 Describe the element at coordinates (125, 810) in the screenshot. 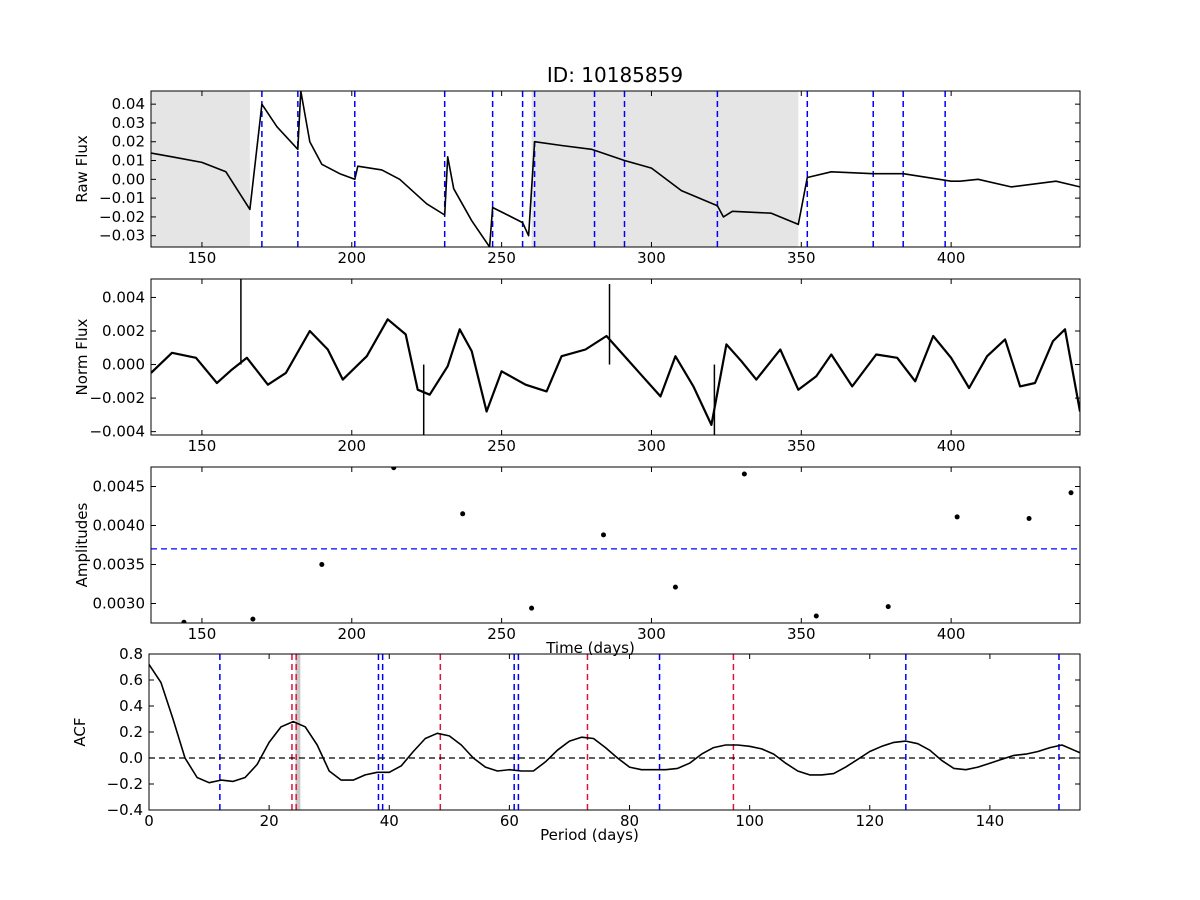

I see `y-tick-label: −0.4` at that location.